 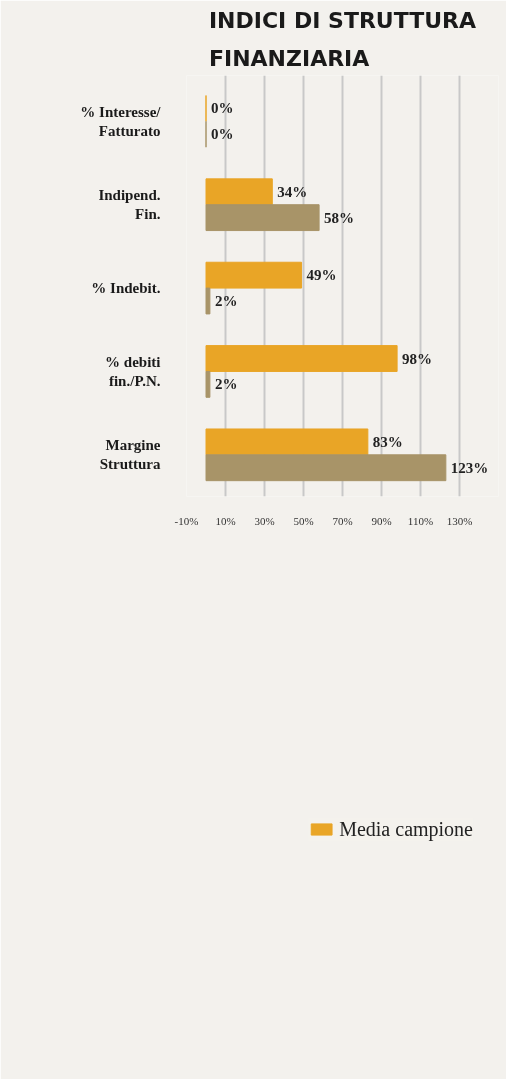 What do you see at coordinates (303, 520) in the screenshot?
I see `x-tick-label: 50%` at bounding box center [303, 520].